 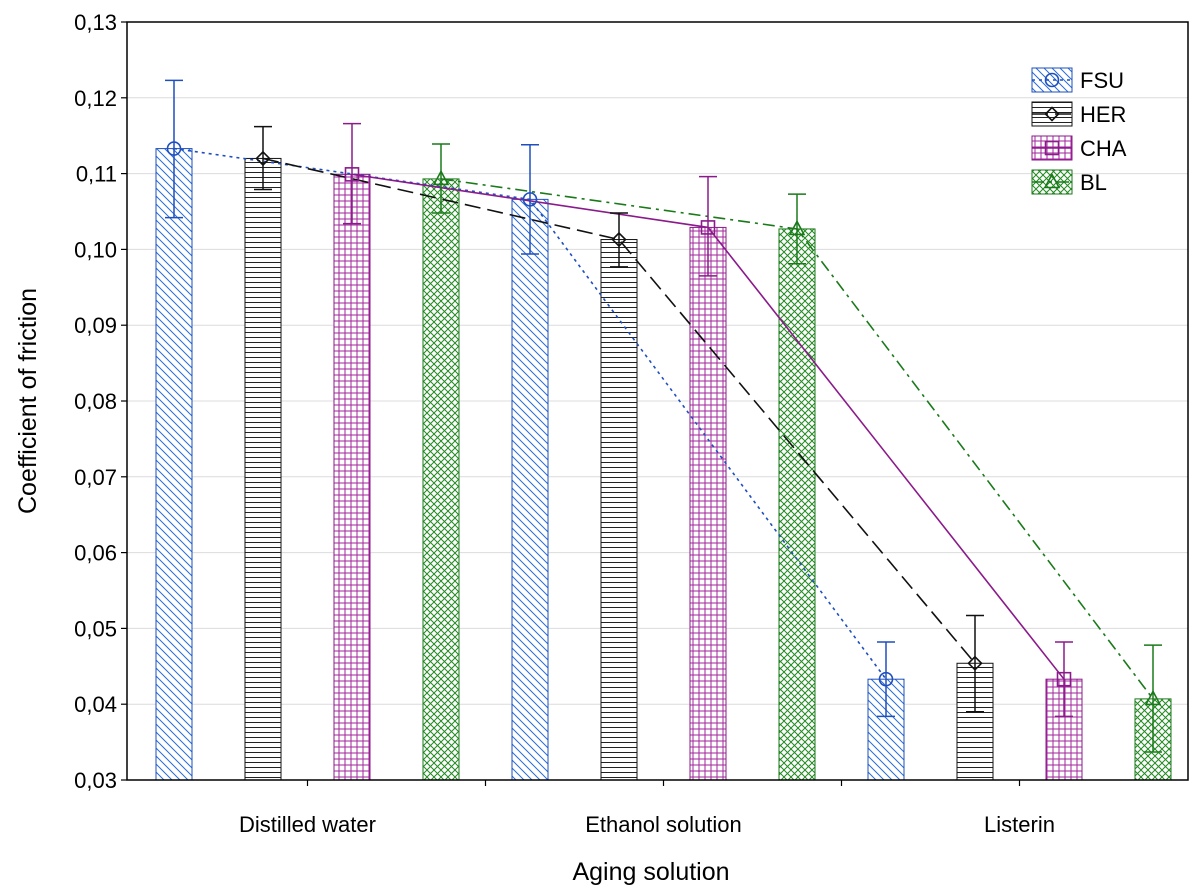 What do you see at coordinates (95, 553) in the screenshot?
I see `y-tick-label: 0,06` at bounding box center [95, 553].